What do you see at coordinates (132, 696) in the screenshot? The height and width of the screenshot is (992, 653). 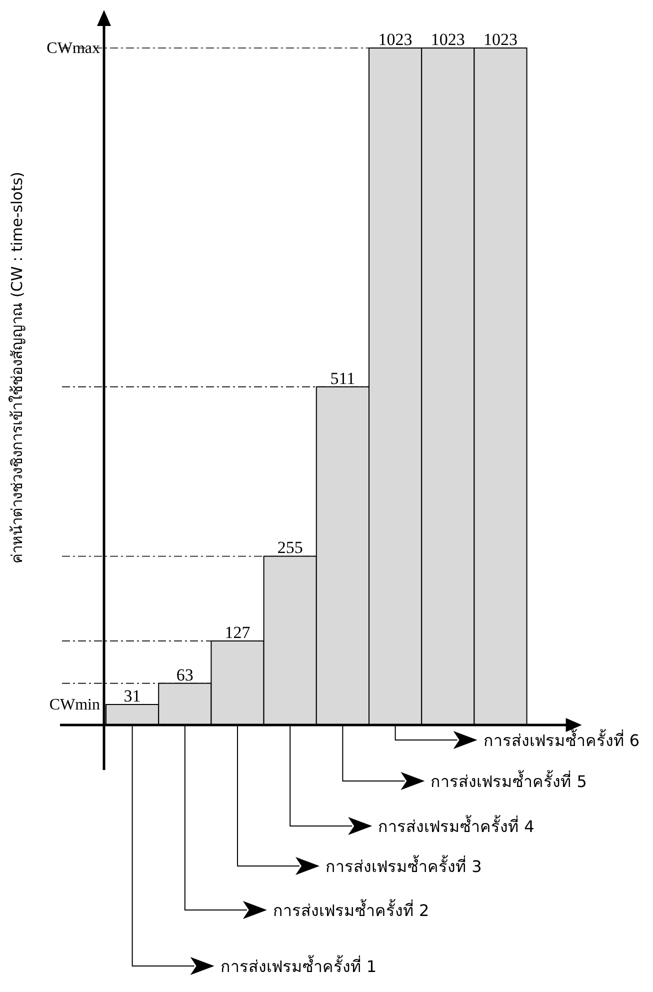 I see `data-label: 31` at bounding box center [132, 696].